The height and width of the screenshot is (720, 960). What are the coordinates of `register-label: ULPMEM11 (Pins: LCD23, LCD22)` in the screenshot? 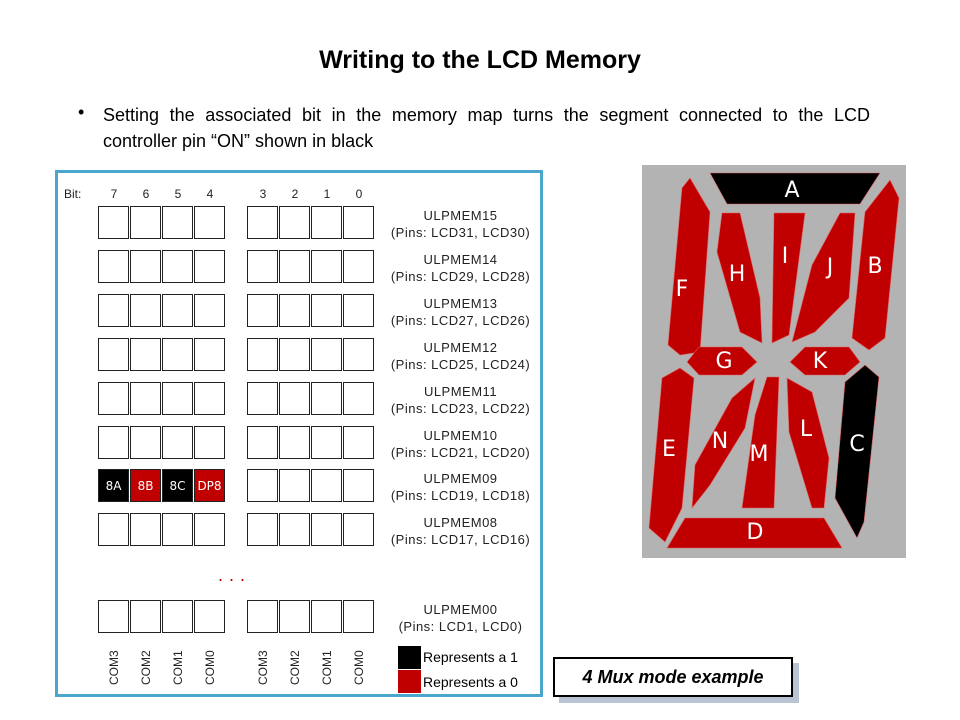 It's located at (460, 400).